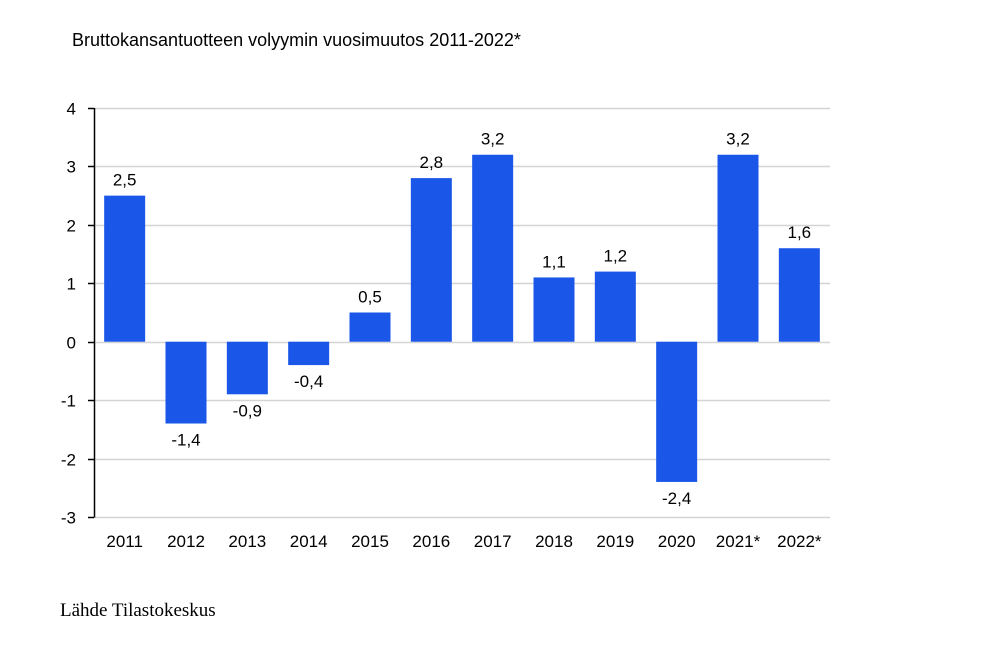  Describe the element at coordinates (554, 541) in the screenshot. I see `x-tick-label: 2018` at that location.